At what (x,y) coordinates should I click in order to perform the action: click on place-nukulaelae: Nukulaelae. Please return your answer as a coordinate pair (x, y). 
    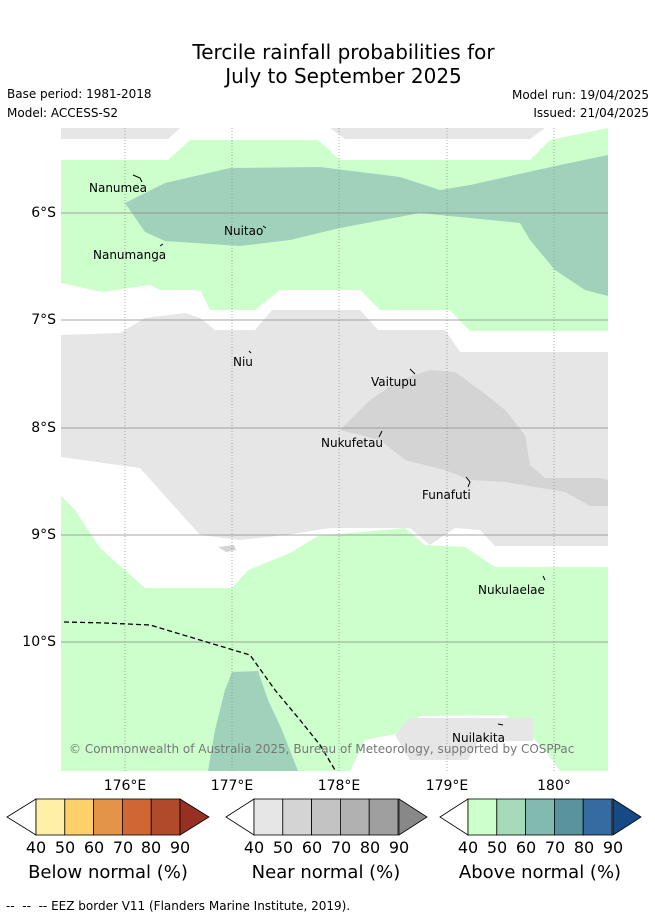
    Looking at the image, I should click on (511, 590).